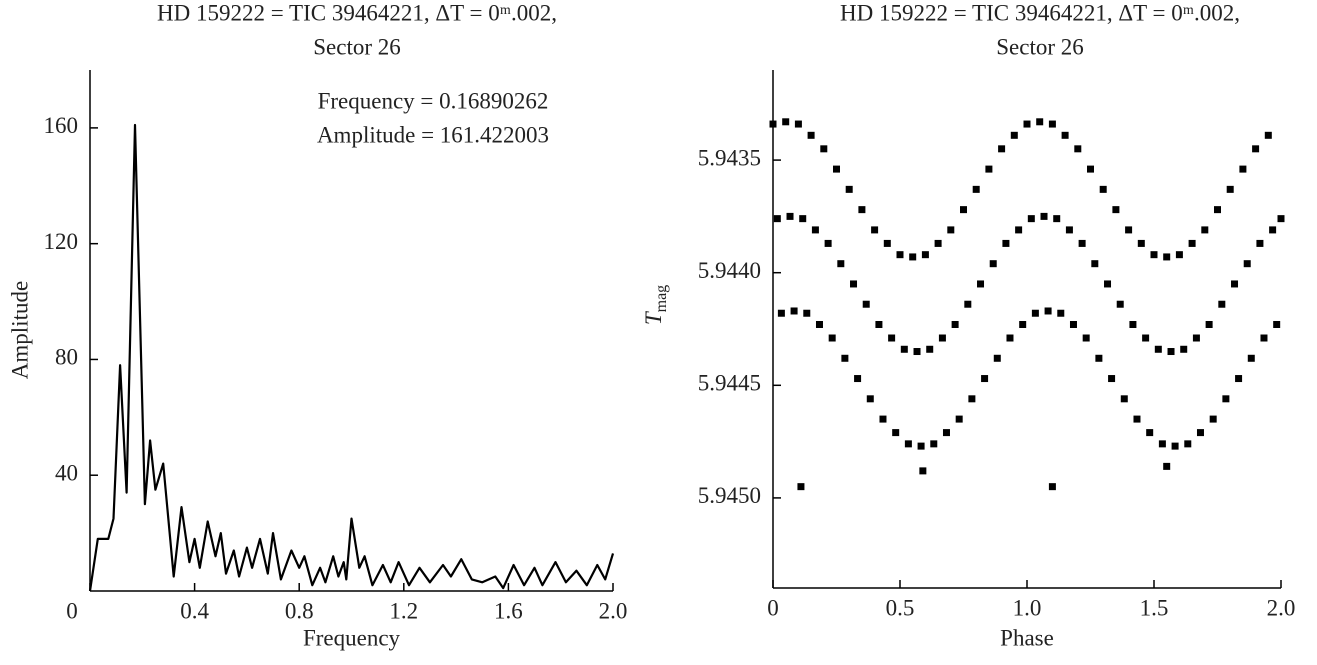  I want to click on x-tick-label: 2.0, so click(613, 610).